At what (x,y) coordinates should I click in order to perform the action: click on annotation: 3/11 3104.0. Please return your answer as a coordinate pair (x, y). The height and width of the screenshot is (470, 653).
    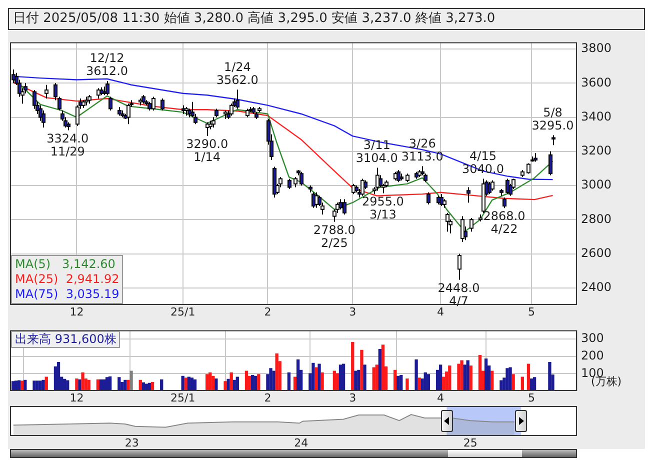
    Looking at the image, I should click on (377, 151).